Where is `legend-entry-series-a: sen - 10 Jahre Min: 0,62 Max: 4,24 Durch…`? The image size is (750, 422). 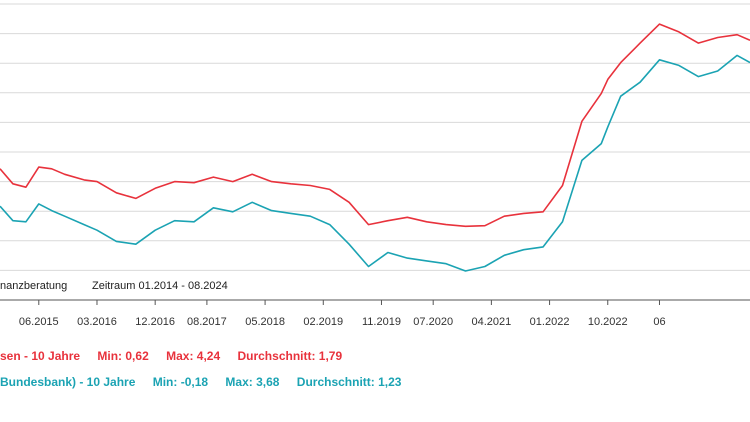
legend-entry-series-a: sen - 10 Jahre Min: 0,62 Max: 4,24 Durch… is located at coordinates (178, 356).